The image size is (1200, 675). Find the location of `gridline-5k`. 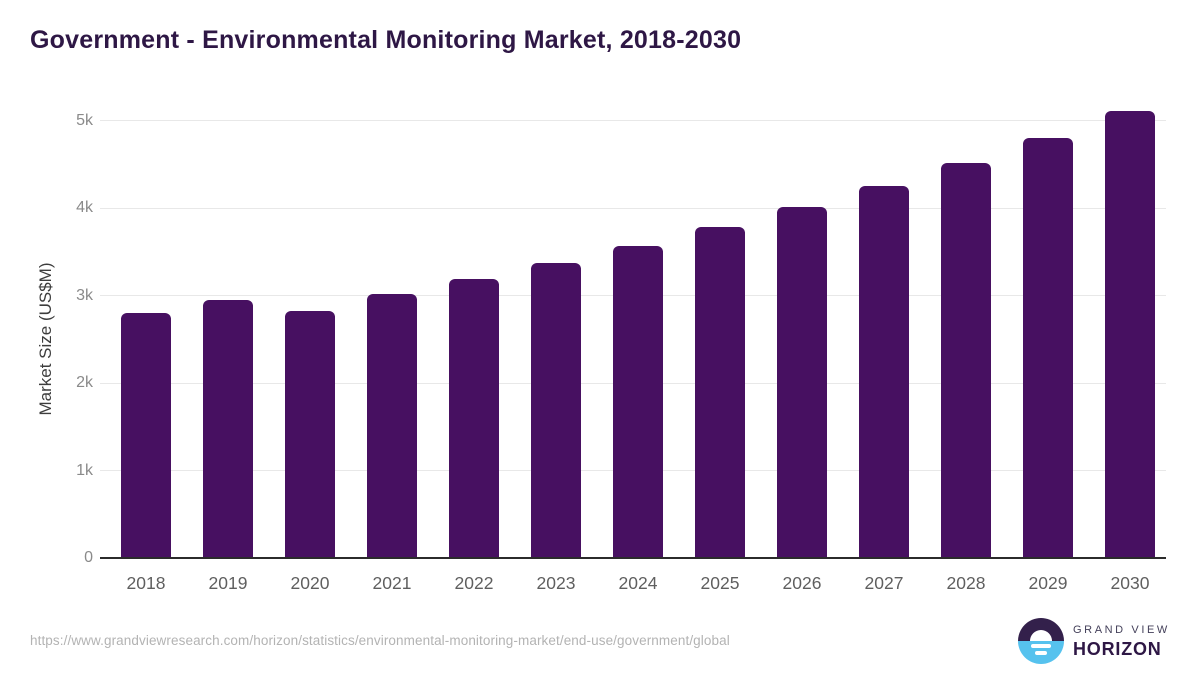

gridline-5k is located at coordinates (633, 120).